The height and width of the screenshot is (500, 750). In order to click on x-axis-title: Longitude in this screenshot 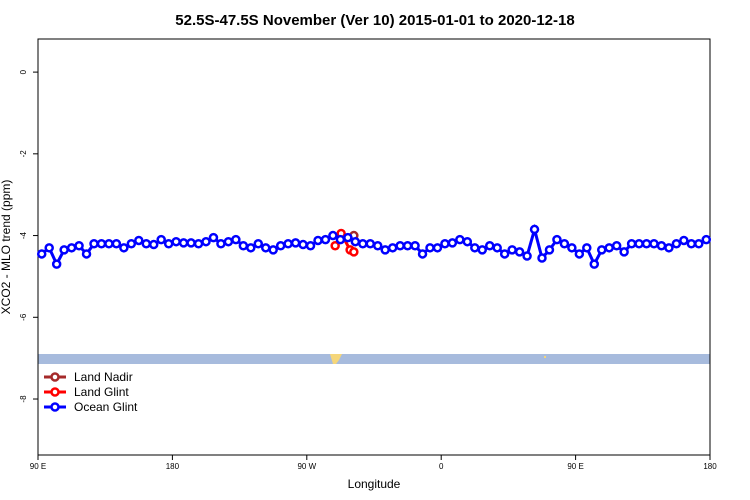, I will do `click(374, 484)`.